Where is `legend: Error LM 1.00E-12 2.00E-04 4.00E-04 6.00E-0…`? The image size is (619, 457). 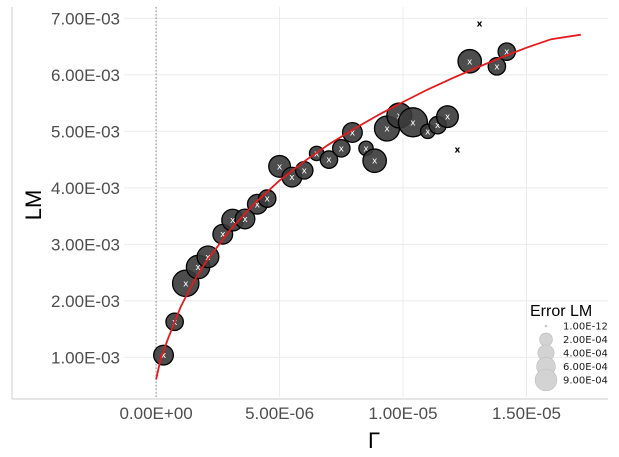 legend: Error LM 1.00E-12 2.00E-04 4.00E-04 6.00E-0… is located at coordinates (569, 347).